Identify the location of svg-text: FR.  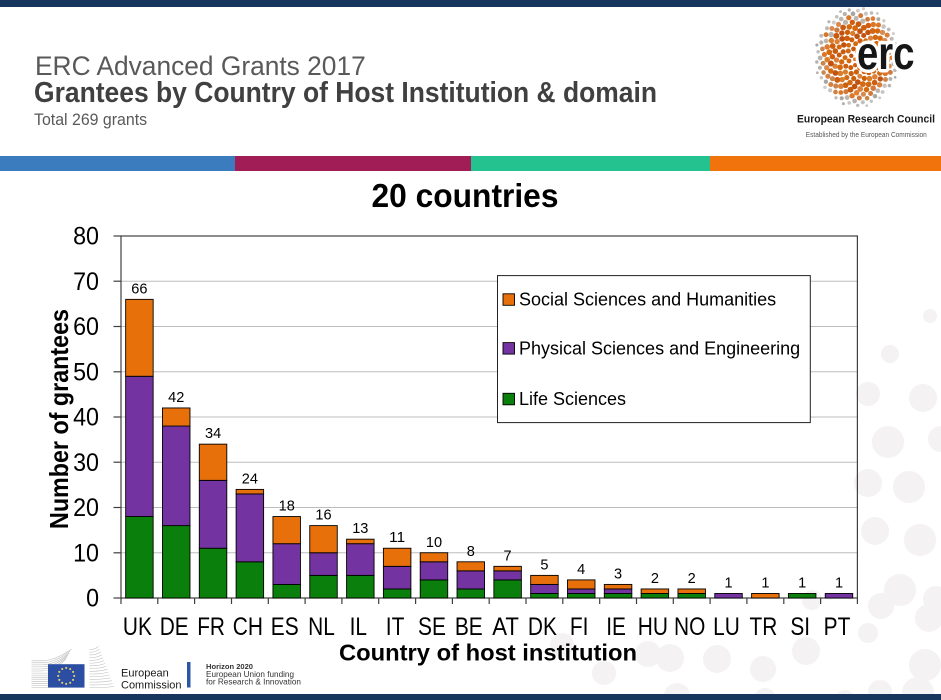
(211, 627).